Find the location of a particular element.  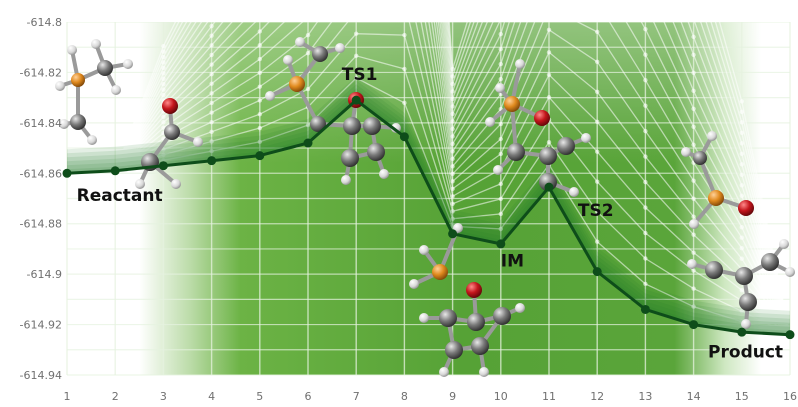

y-tick-label: -614.86 is located at coordinates (41, 173).